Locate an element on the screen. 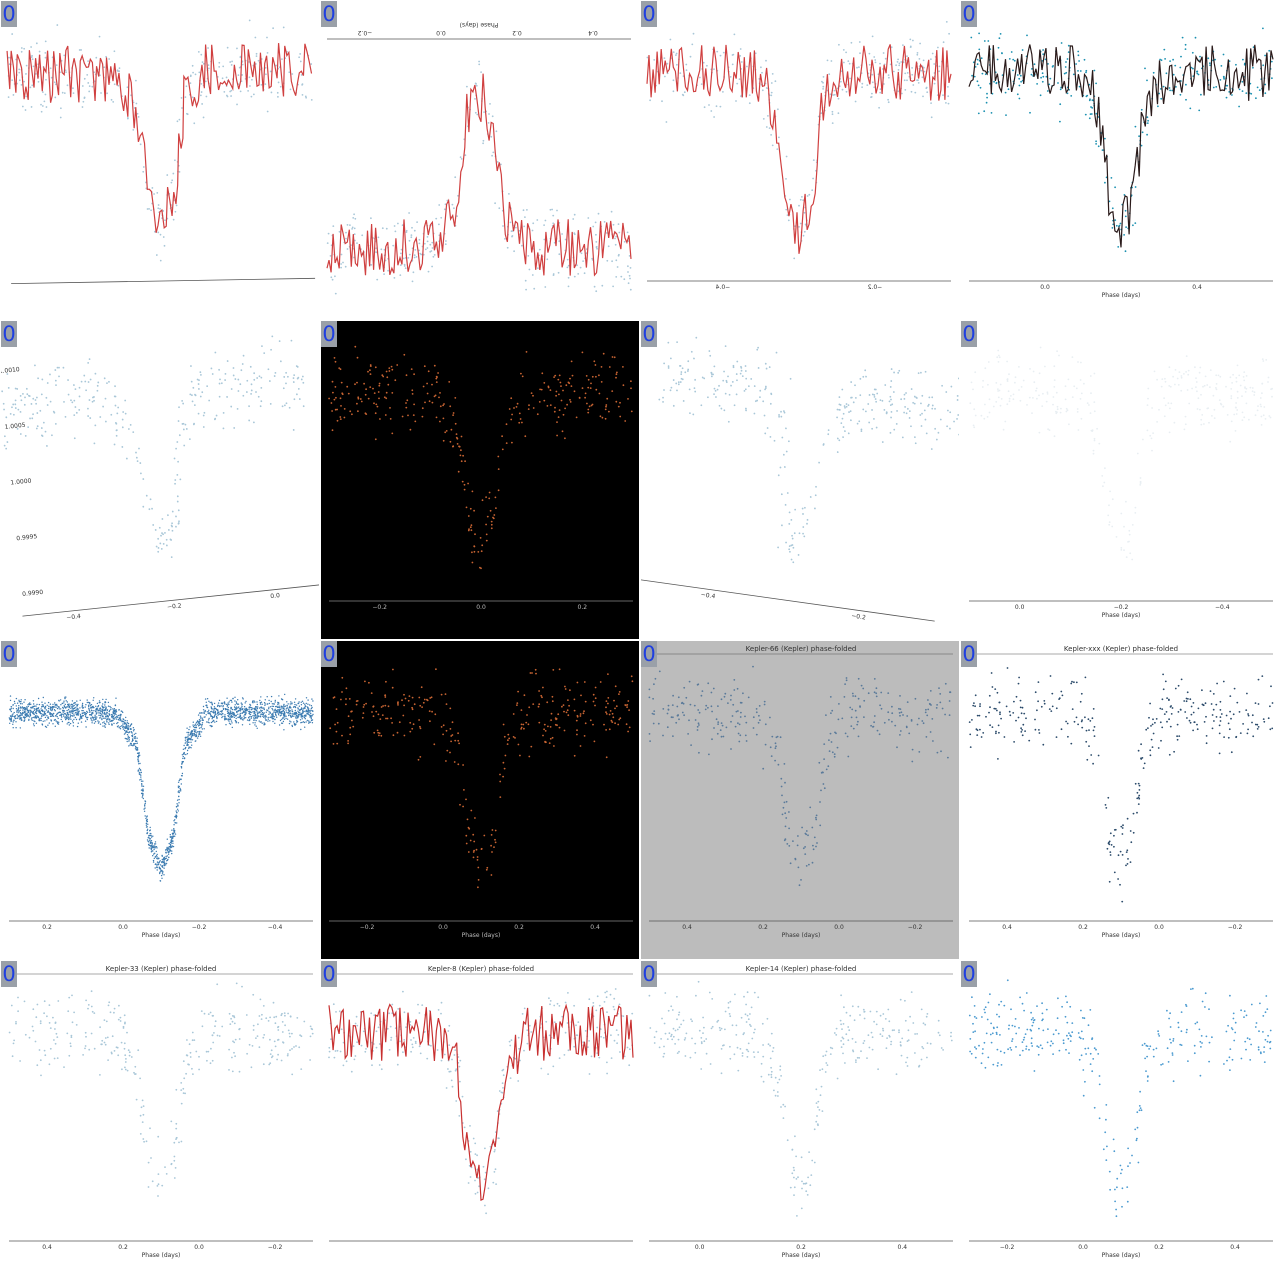  y-tick-label: 1.0000 is located at coordinates (21, 481).